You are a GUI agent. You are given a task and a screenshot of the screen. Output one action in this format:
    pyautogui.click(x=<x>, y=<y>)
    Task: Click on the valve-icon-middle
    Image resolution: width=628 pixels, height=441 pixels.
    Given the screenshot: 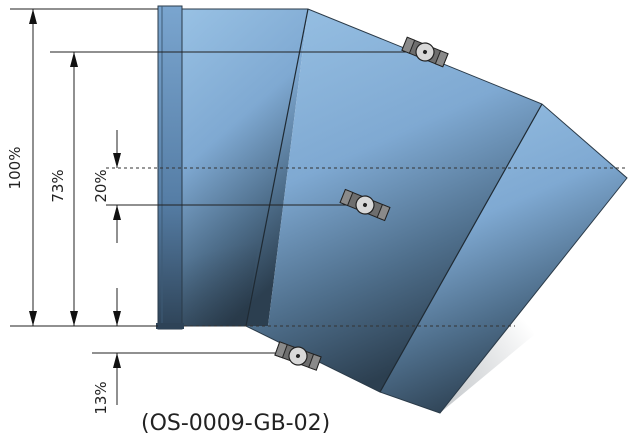 What is the action you would take?
    pyautogui.click(x=365, y=205)
    